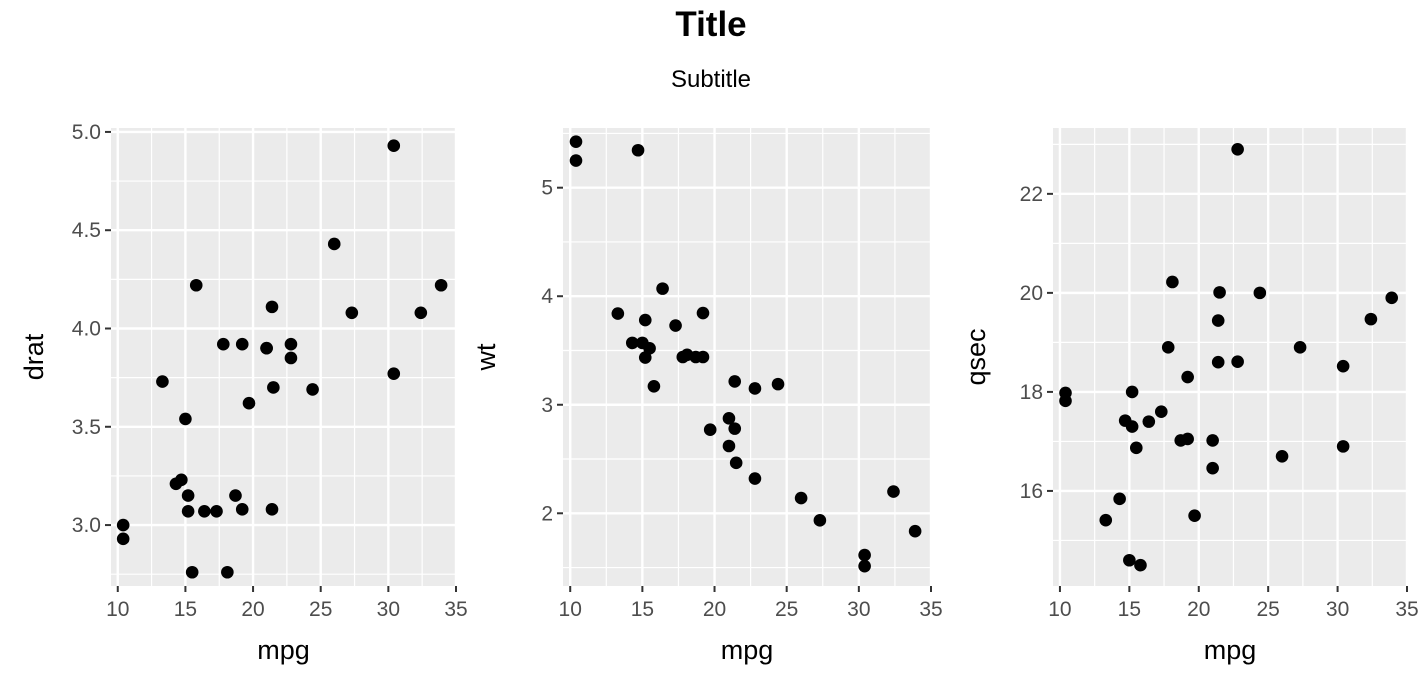 The height and width of the screenshot is (678, 1422). What do you see at coordinates (86, 427) in the screenshot?
I see `y-tick-label: 3.5` at bounding box center [86, 427].